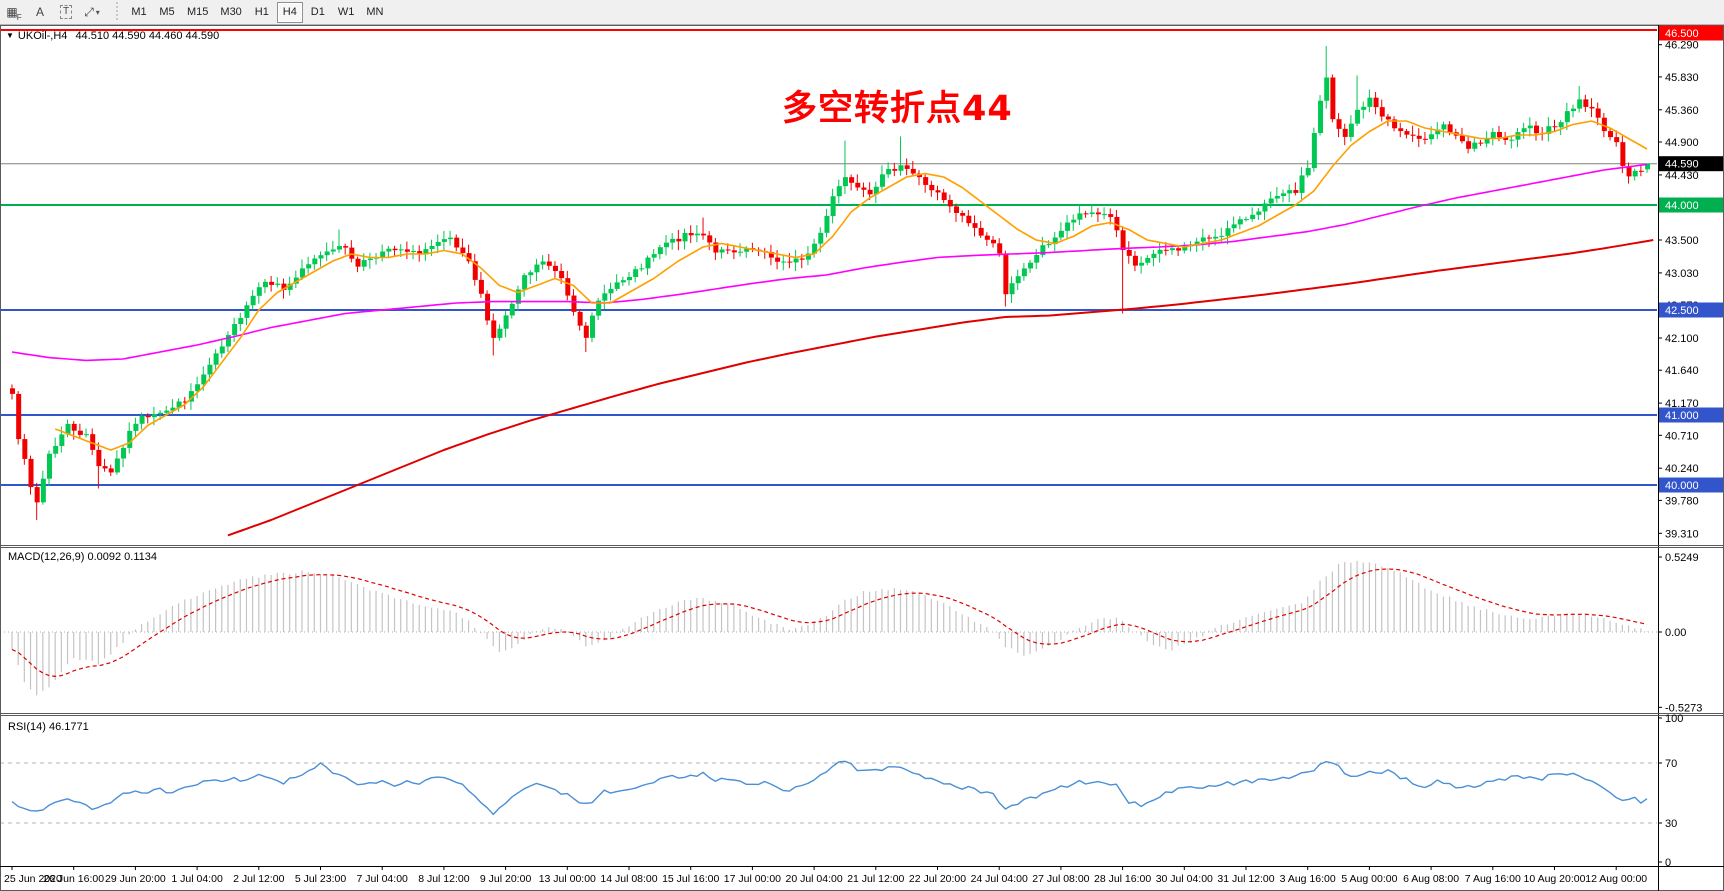  Describe the element at coordinates (813, 879) in the screenshot. I see `date-label: 20 Jul 04:00` at that location.